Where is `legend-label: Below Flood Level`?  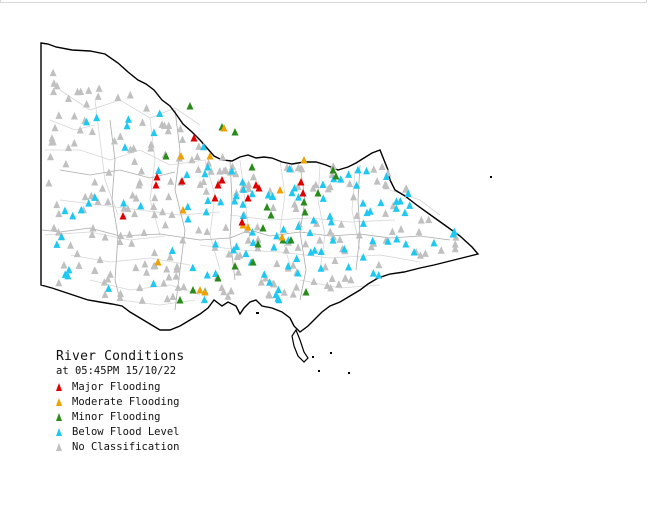 legend-label: Below Flood Level is located at coordinates (126, 431).